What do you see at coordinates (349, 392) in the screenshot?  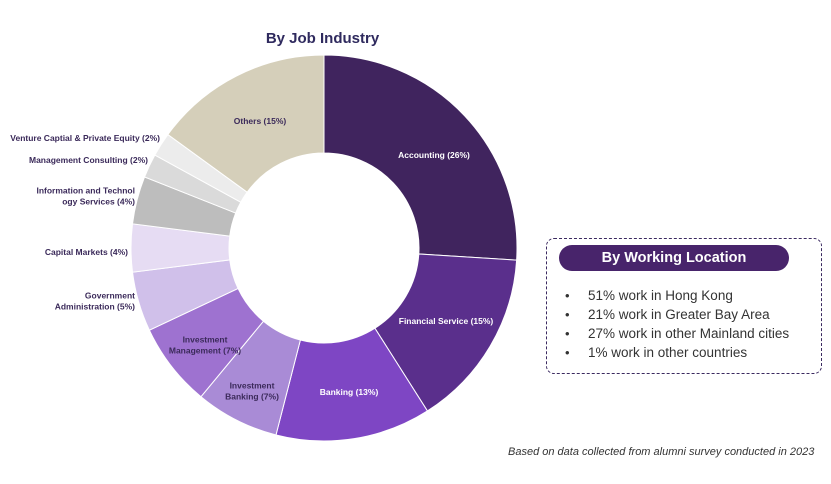 I see `slice-label: Banking (13%)` at bounding box center [349, 392].